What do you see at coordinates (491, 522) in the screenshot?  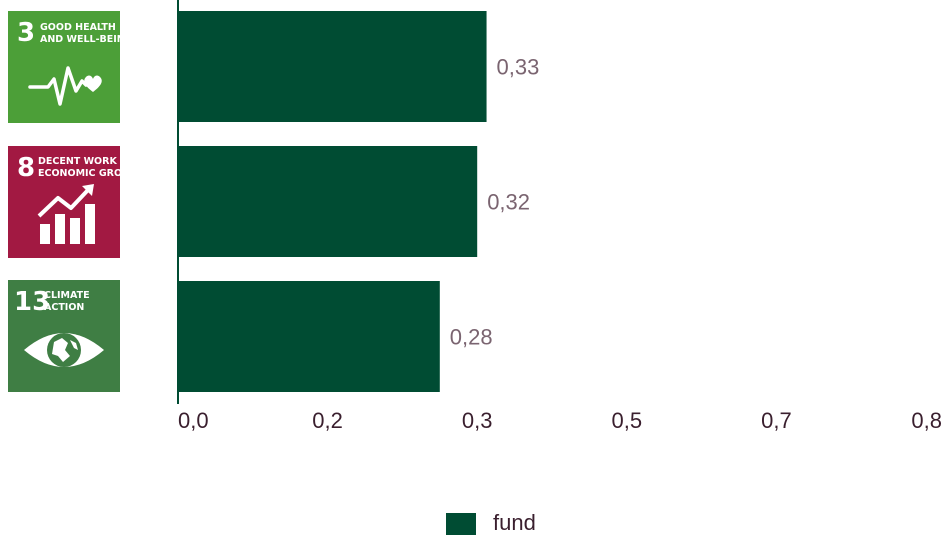 I see `legend: fund` at bounding box center [491, 522].